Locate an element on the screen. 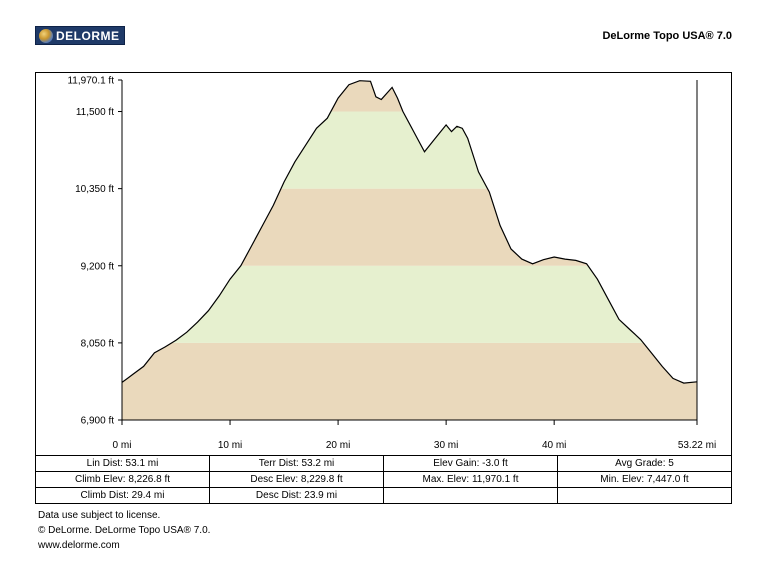  product-title: DeLorme Topo USA® 7.0 is located at coordinates (667, 36).